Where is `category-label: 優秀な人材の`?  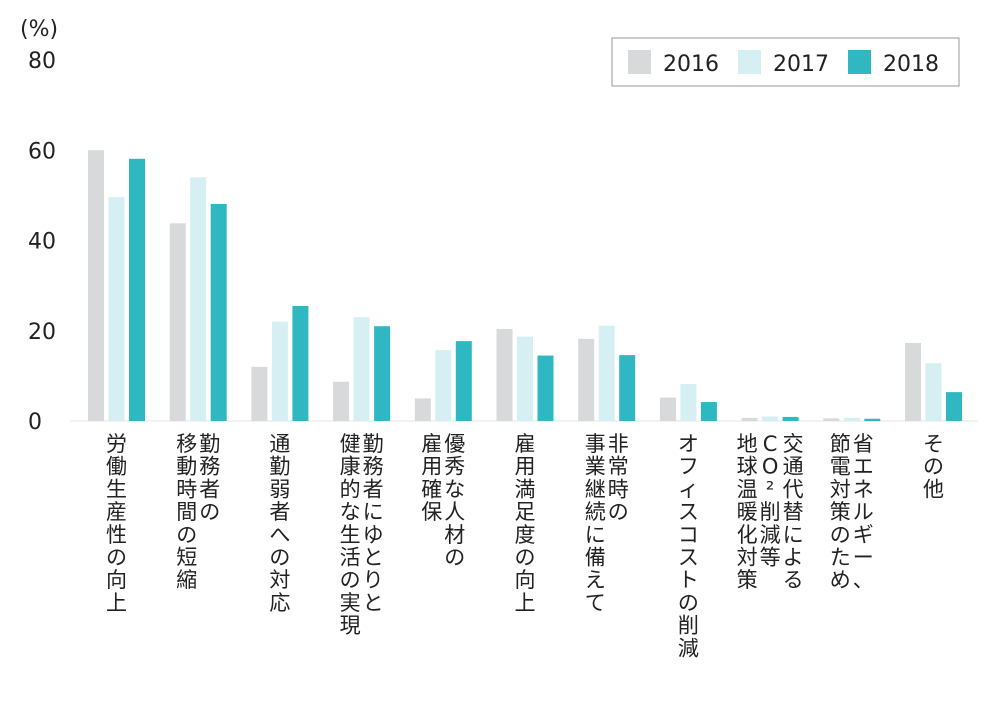
category-label: 優秀な人材の is located at coordinates (454, 501).